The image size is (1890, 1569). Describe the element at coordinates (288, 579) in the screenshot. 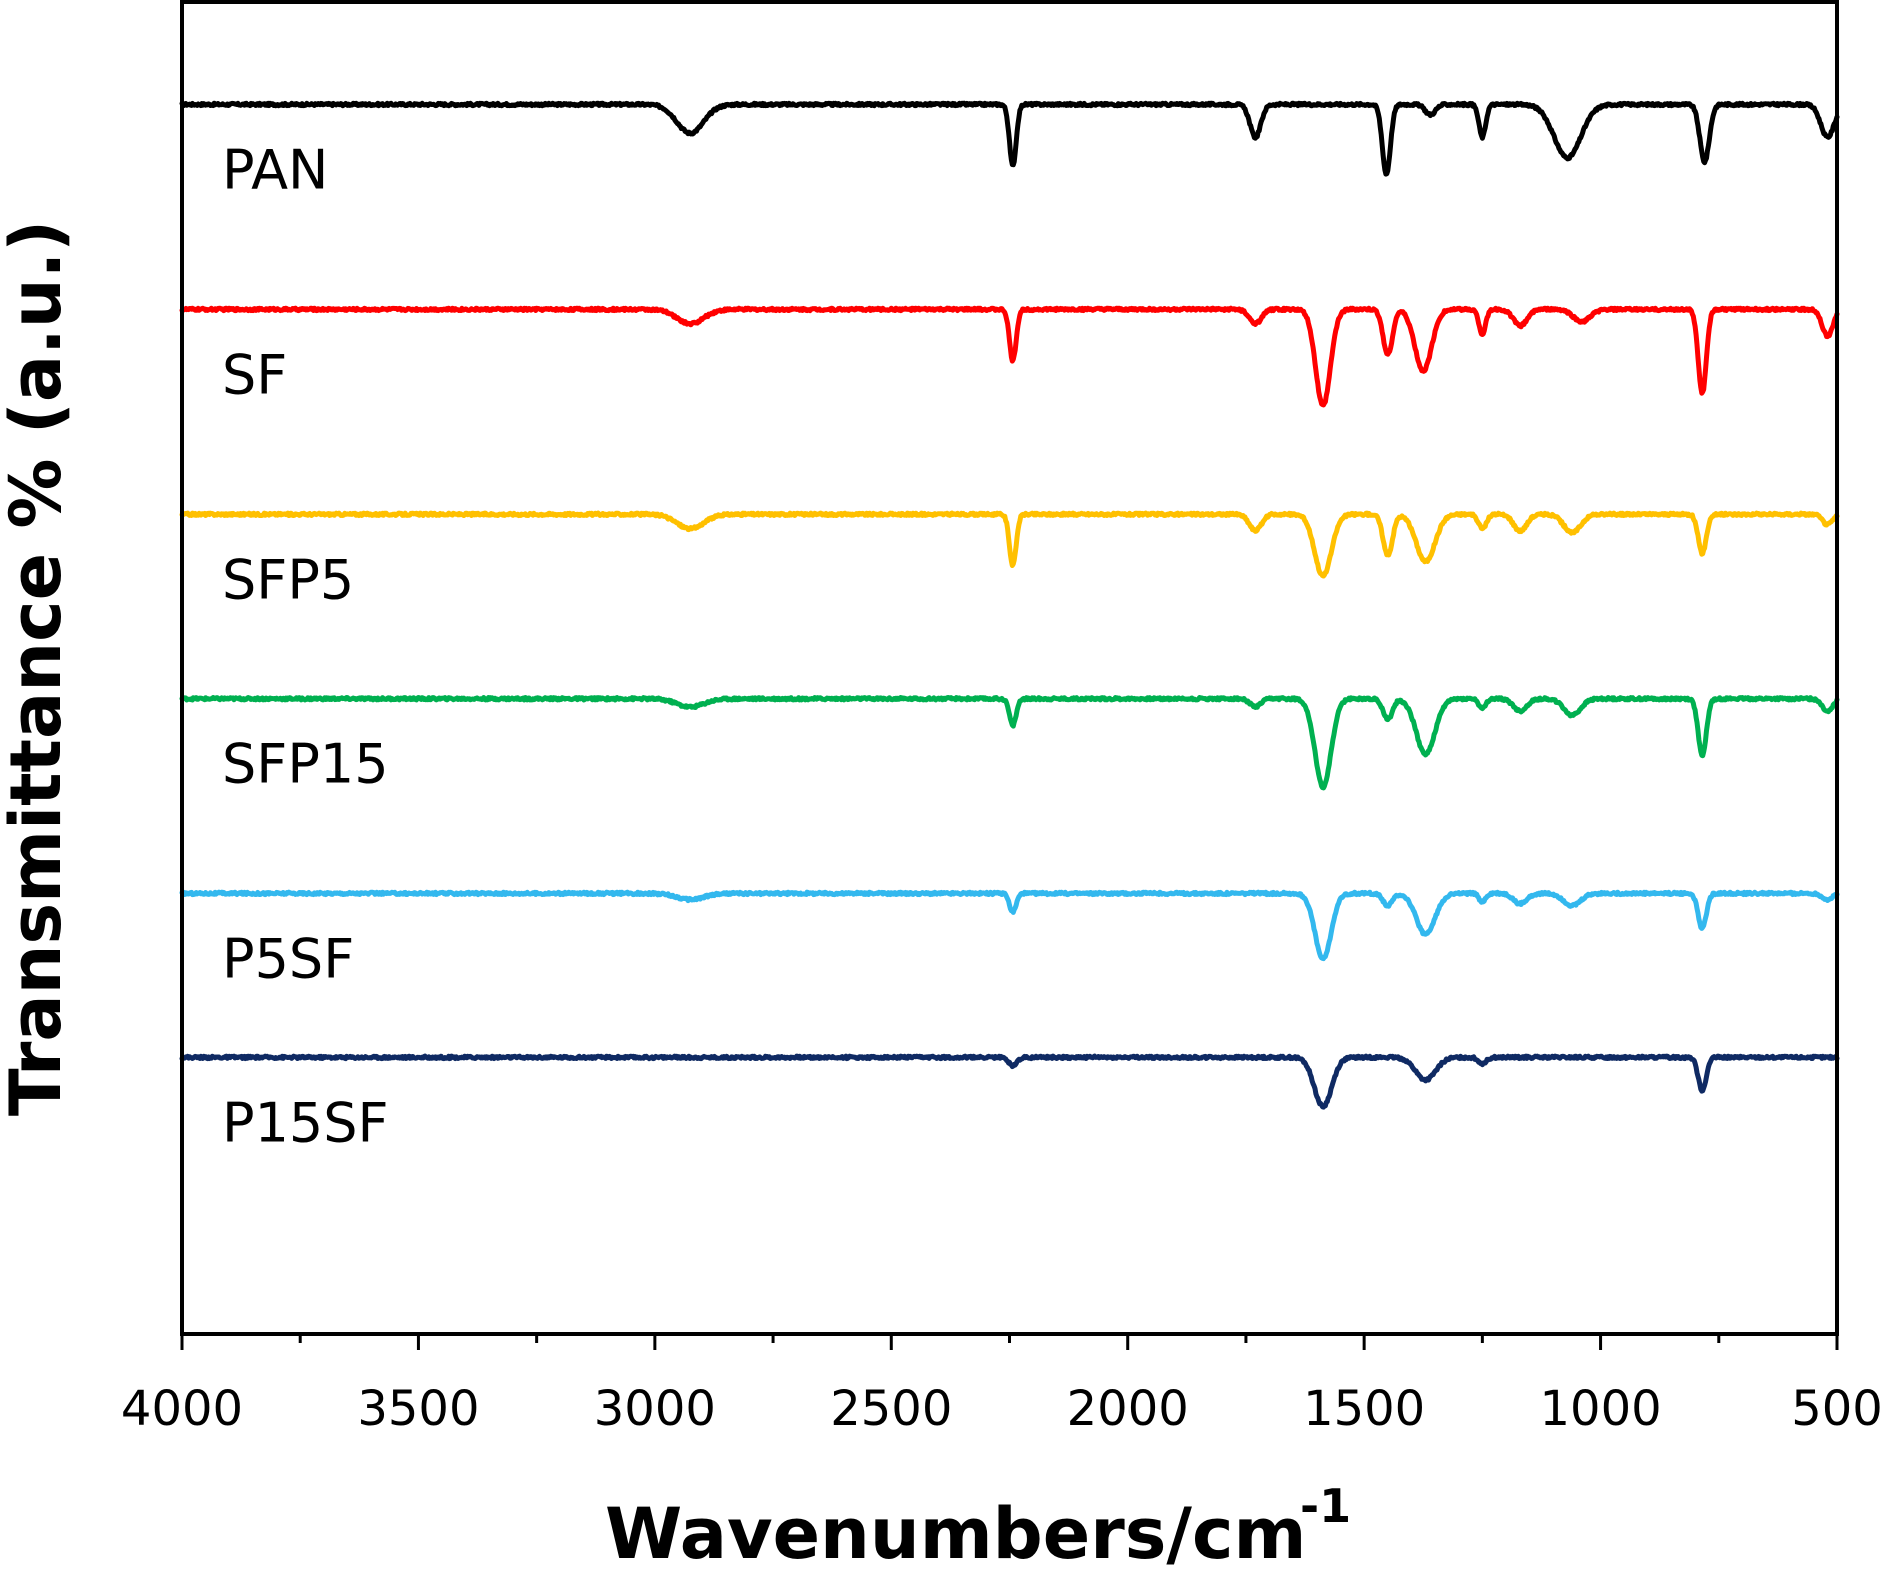

I see `series-label-sfp5: SFP5` at that location.